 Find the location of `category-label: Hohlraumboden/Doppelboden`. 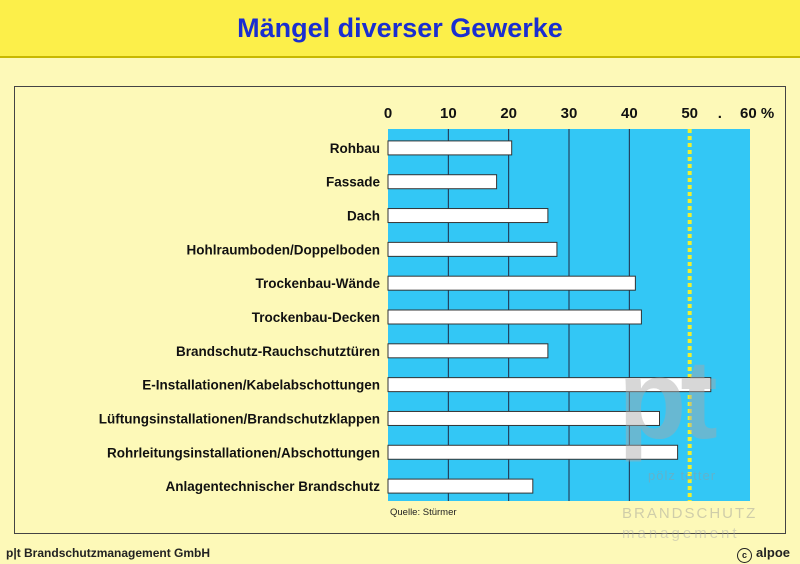

category-label: Hohlraumboden/Doppelboden is located at coordinates (284, 249).